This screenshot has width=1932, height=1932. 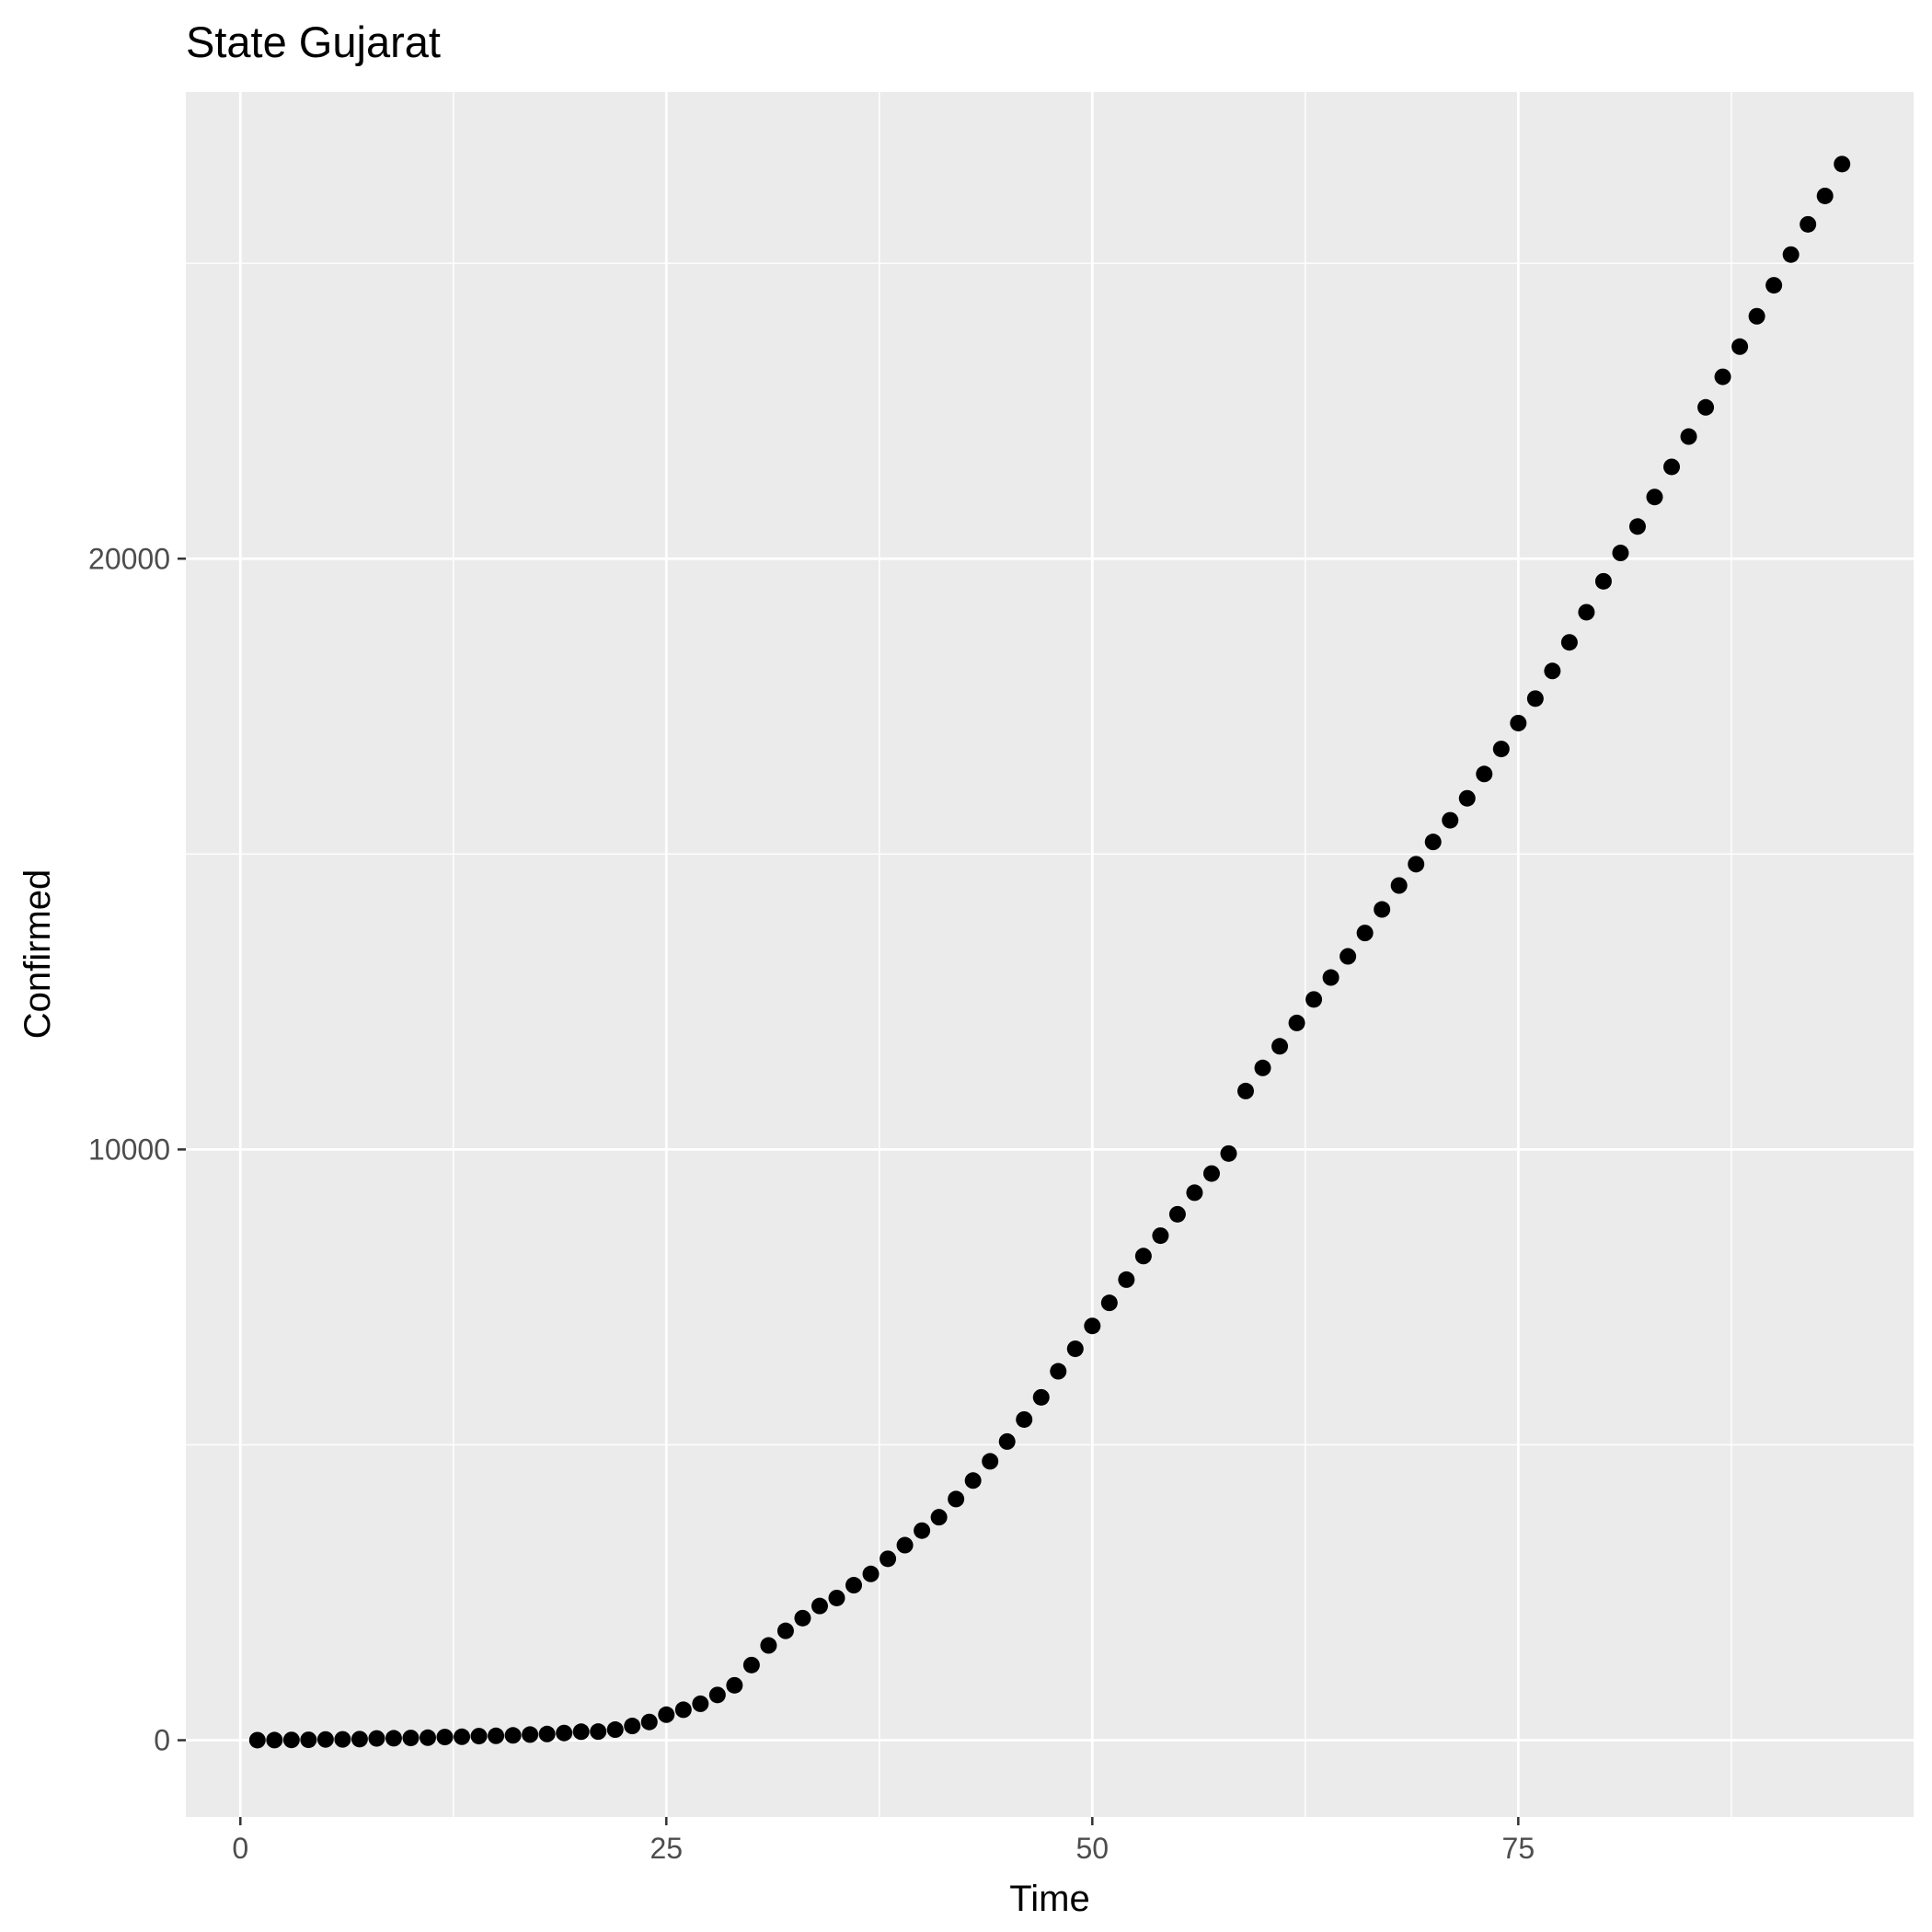 I want to click on chart-title: State Gujarat, so click(x=313, y=41).